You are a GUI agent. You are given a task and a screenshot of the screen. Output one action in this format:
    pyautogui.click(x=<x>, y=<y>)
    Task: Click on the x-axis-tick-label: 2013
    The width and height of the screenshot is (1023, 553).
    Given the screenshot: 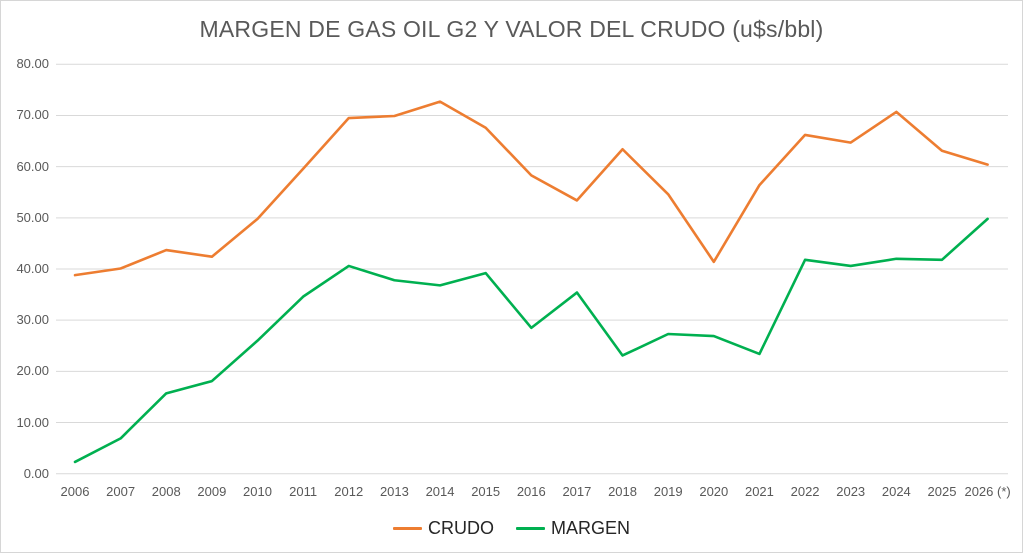 What is the action you would take?
    pyautogui.click(x=394, y=491)
    